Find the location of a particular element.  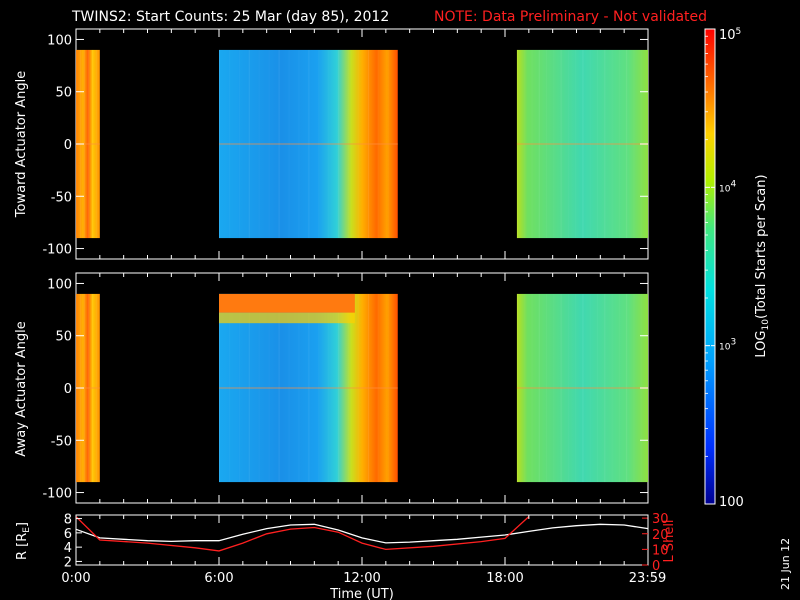

ytick-label-left: 6 is located at coordinates (68, 534).